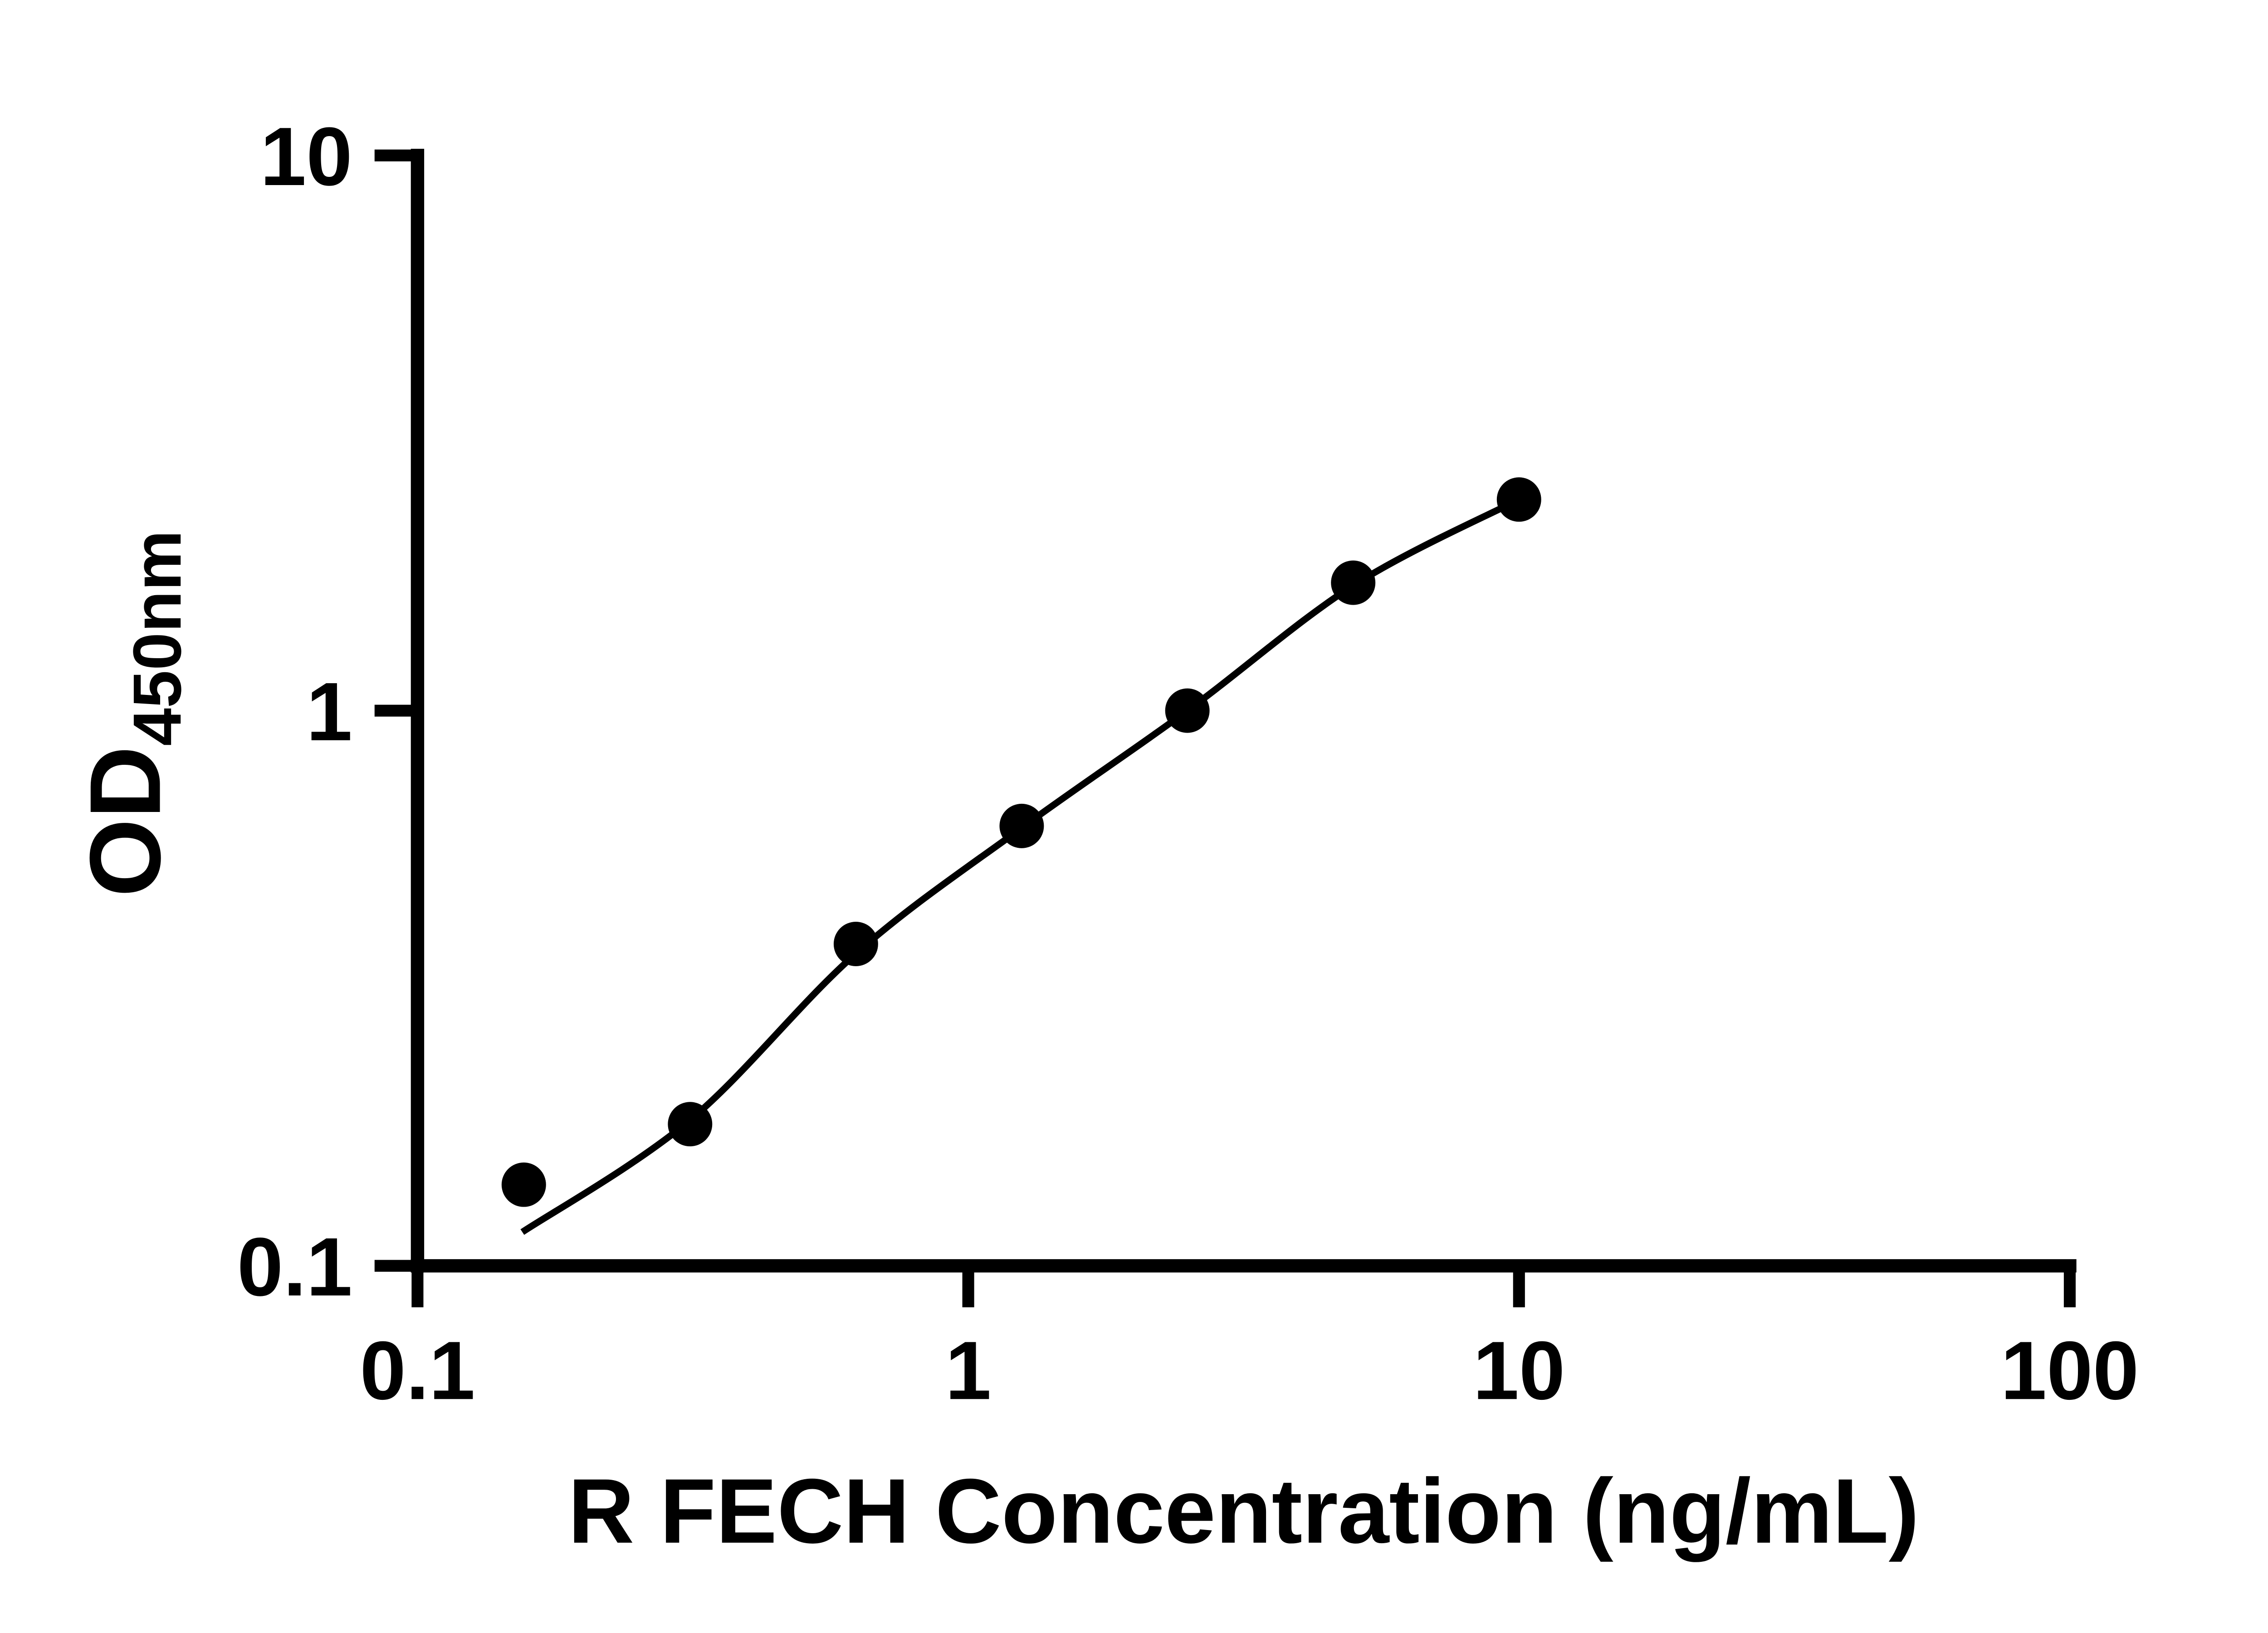 This screenshot has width=2268, height=1633. I want to click on y-axis-title-main: OD, so click(125, 821).